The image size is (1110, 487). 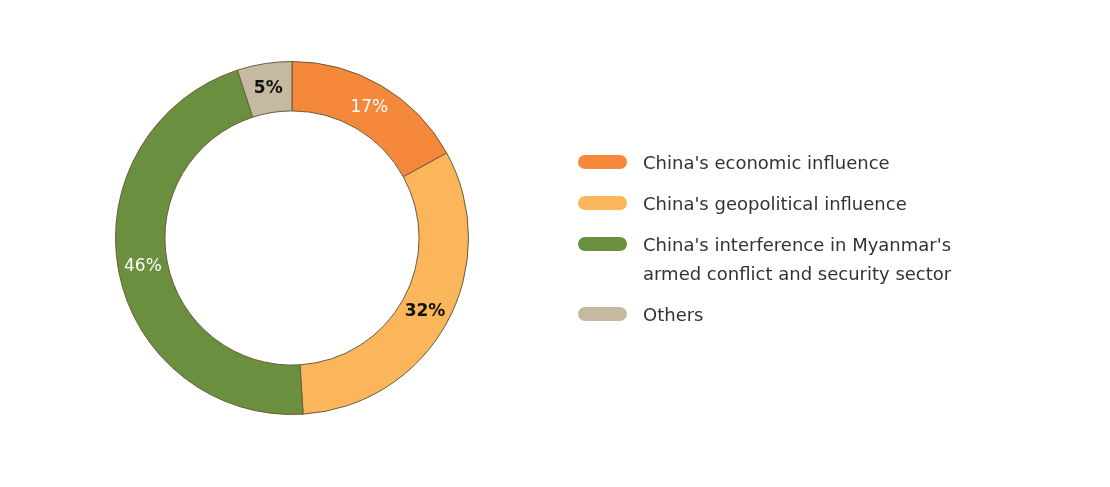 What do you see at coordinates (425, 309) in the screenshot?
I see `data-label: 32%` at bounding box center [425, 309].